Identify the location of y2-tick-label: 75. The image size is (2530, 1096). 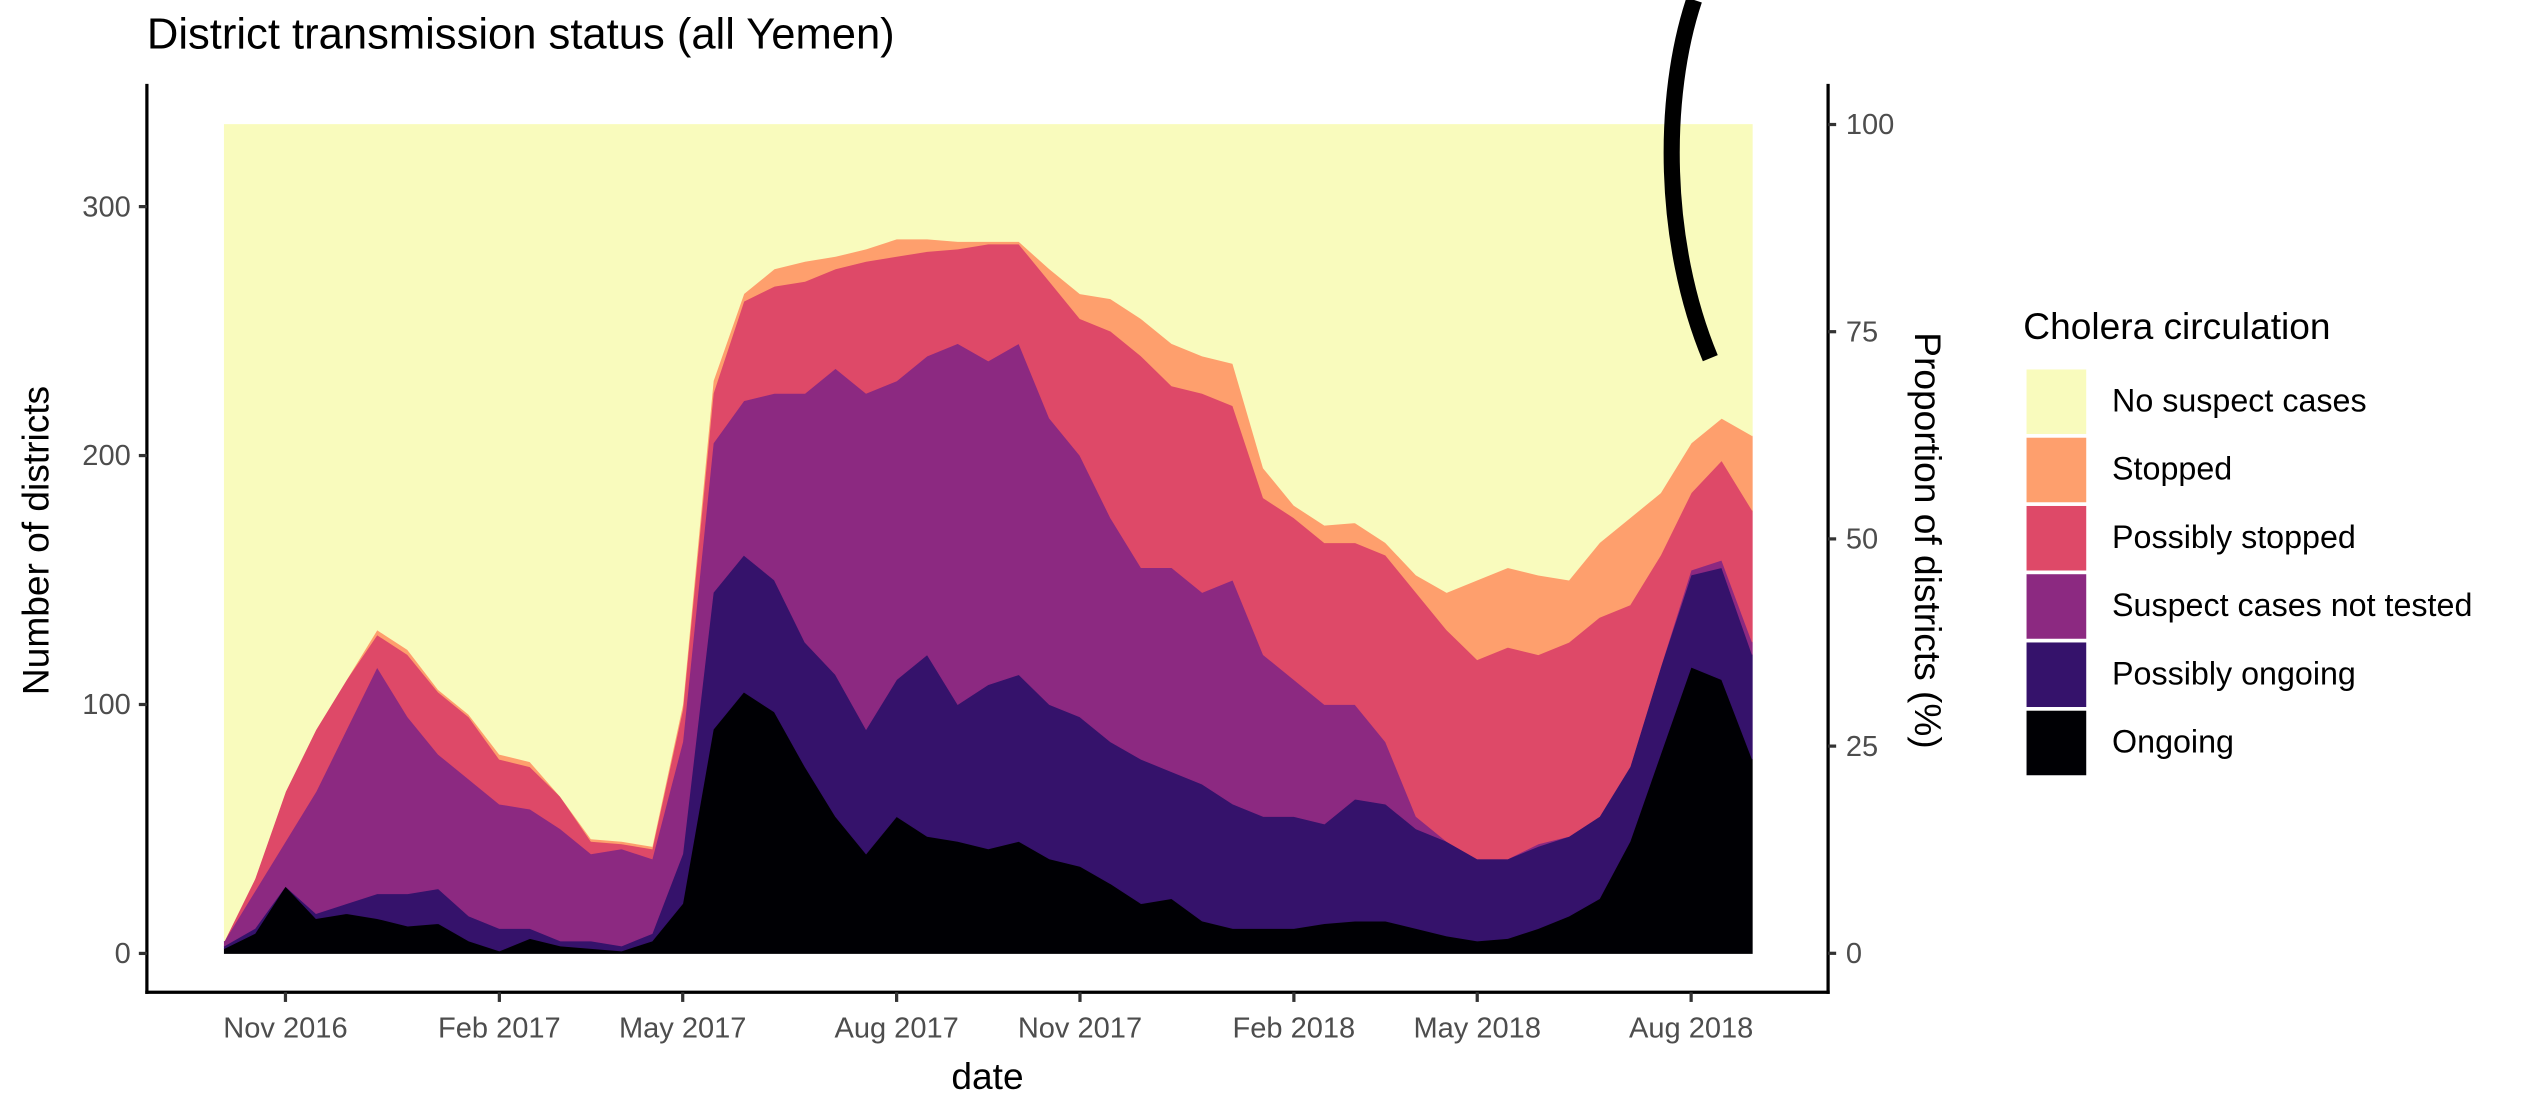
(1862, 332).